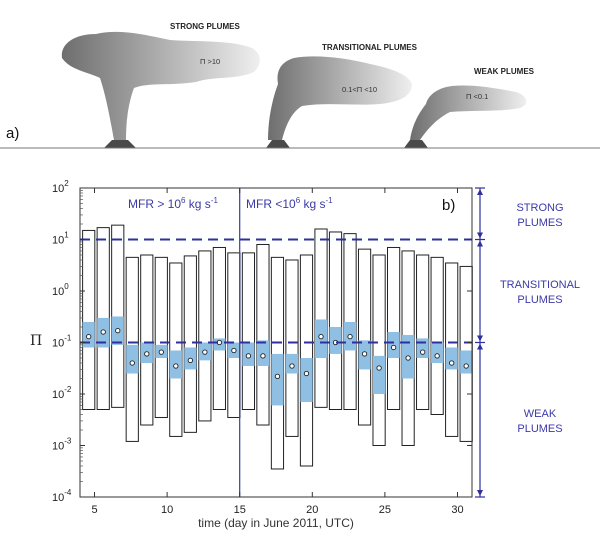  What do you see at coordinates (370, 47) in the screenshot?
I see `transitional-plumes-title: TRANSITIONAL PLUMES` at bounding box center [370, 47].